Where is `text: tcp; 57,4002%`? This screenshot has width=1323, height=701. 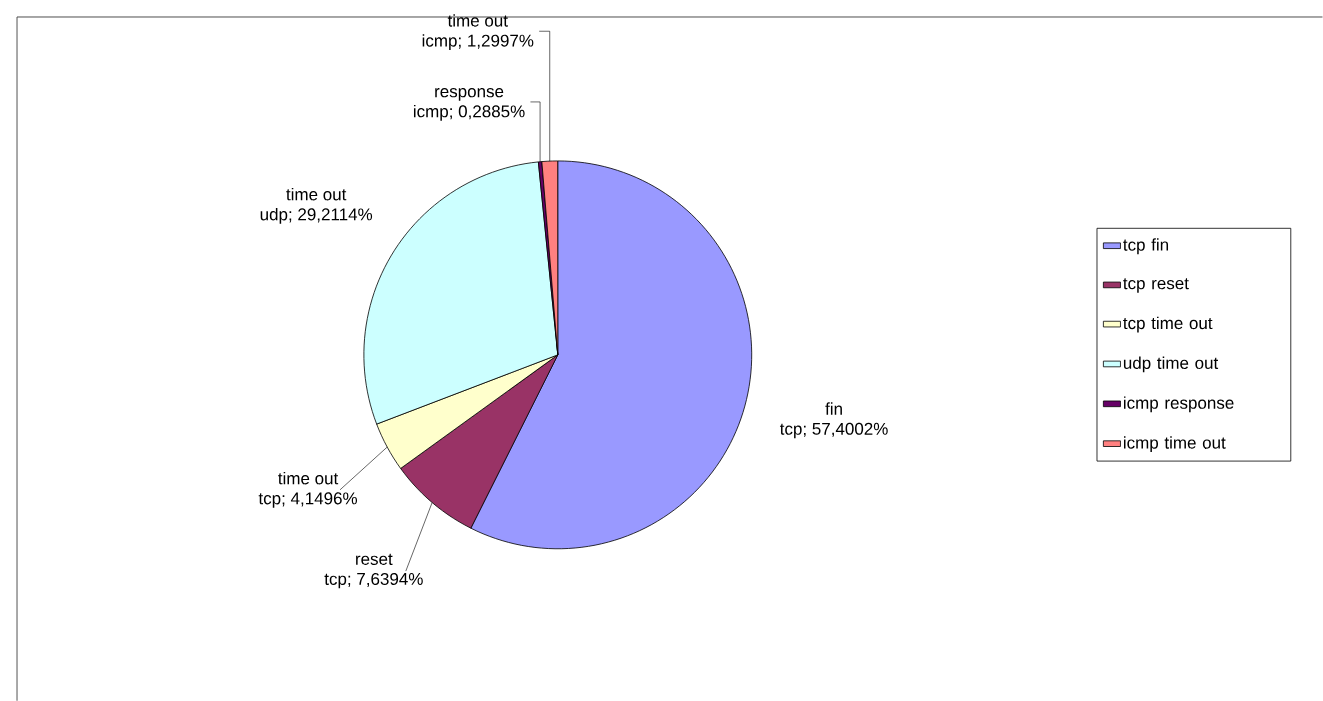
text: tcp; 57,4002% is located at coordinates (833, 430).